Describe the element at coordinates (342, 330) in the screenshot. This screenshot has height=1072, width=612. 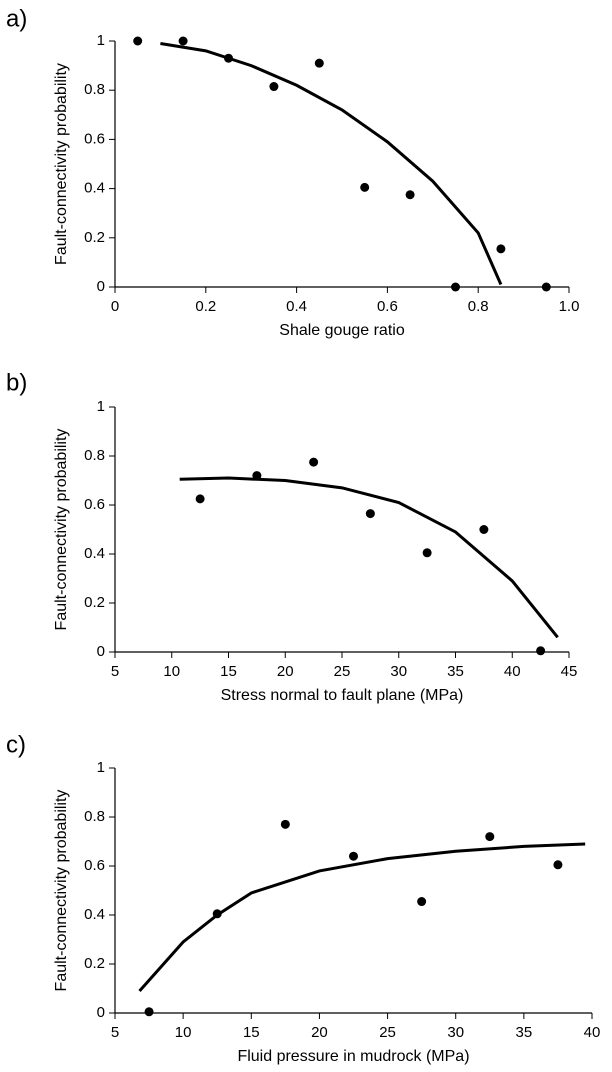
I see `x-axis-label: Shale gouge ratio` at that location.